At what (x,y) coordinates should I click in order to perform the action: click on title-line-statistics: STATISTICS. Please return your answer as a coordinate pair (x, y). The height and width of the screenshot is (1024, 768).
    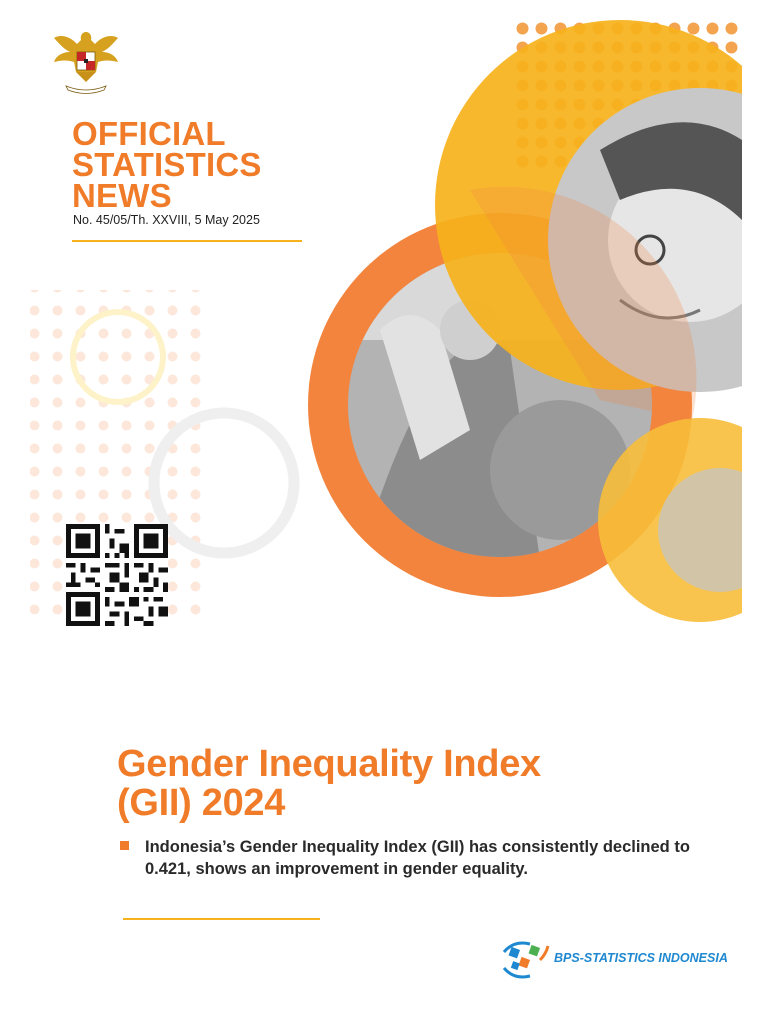
    Looking at the image, I should click on (167, 164).